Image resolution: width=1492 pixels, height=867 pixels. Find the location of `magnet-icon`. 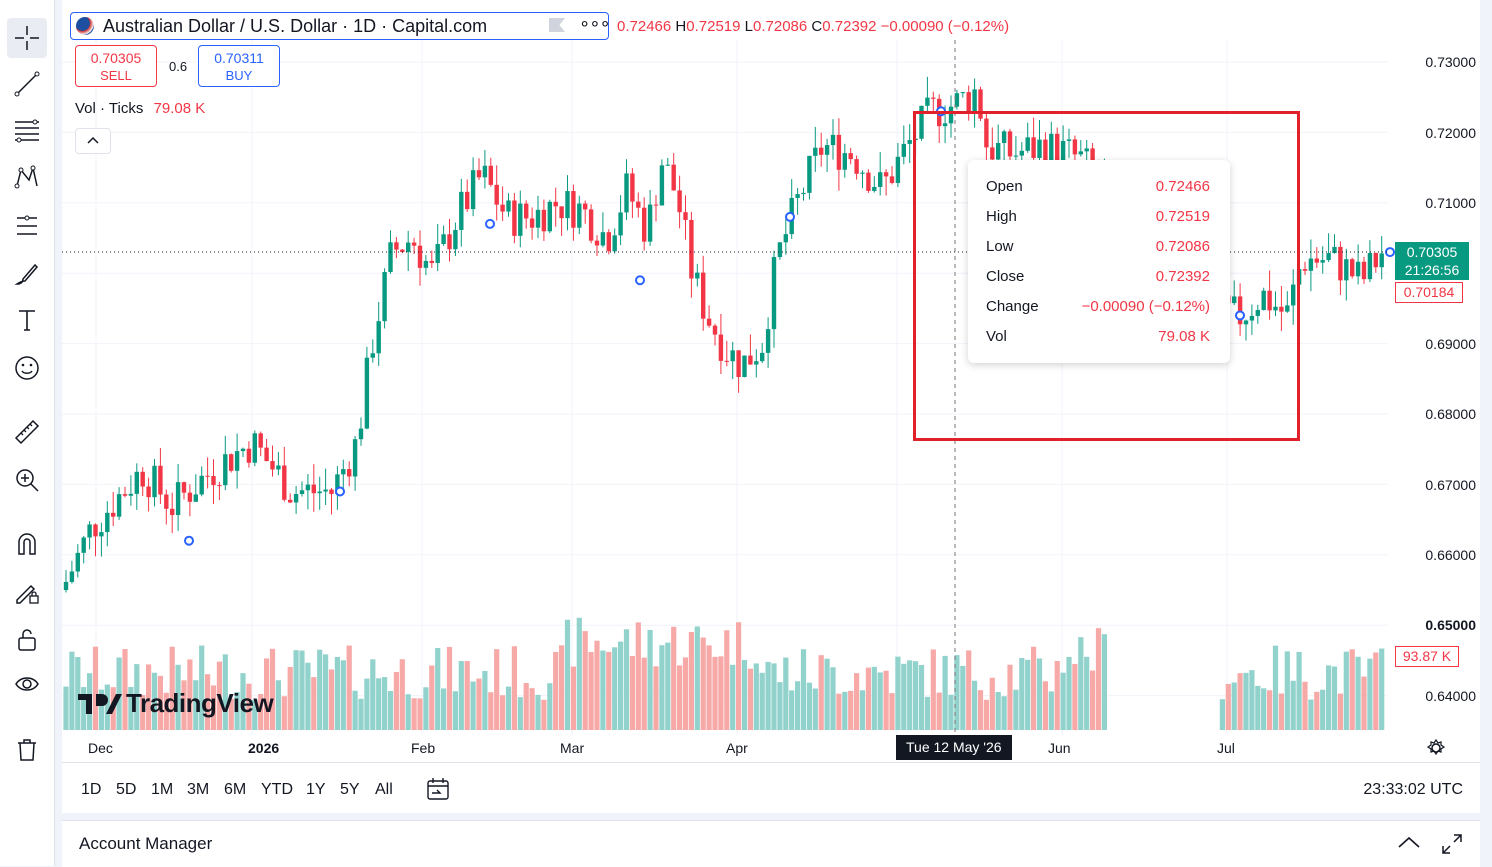

magnet-icon is located at coordinates (27, 544).